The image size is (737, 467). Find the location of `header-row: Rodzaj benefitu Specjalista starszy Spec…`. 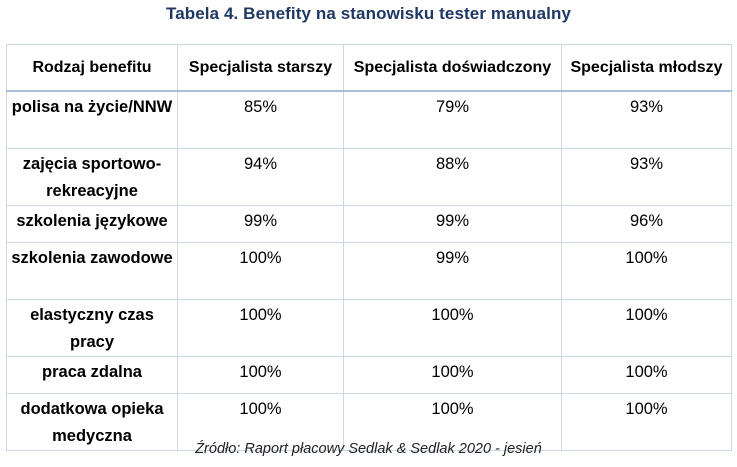

header-row: Rodzaj benefitu Specjalista starszy Spec… is located at coordinates (369, 68).